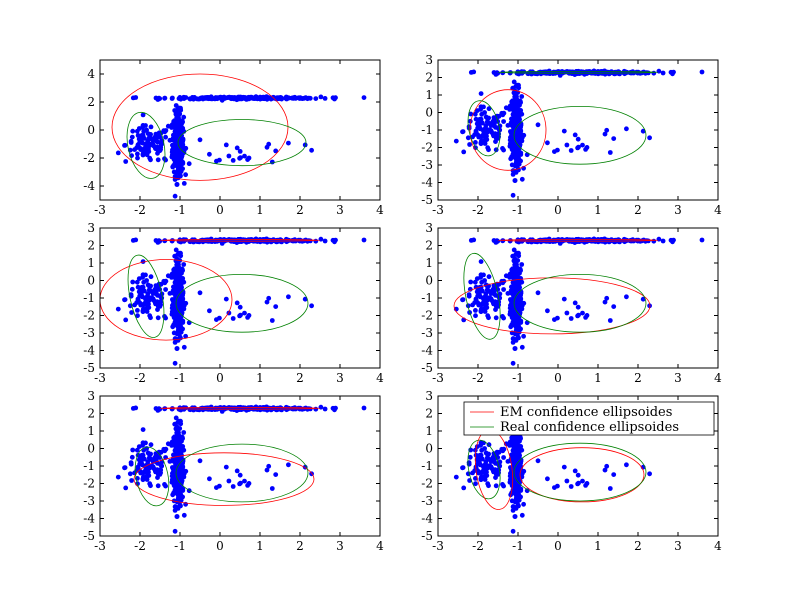  What do you see at coordinates (579, 133) in the screenshot?
I see `plot-area` at bounding box center [579, 133].